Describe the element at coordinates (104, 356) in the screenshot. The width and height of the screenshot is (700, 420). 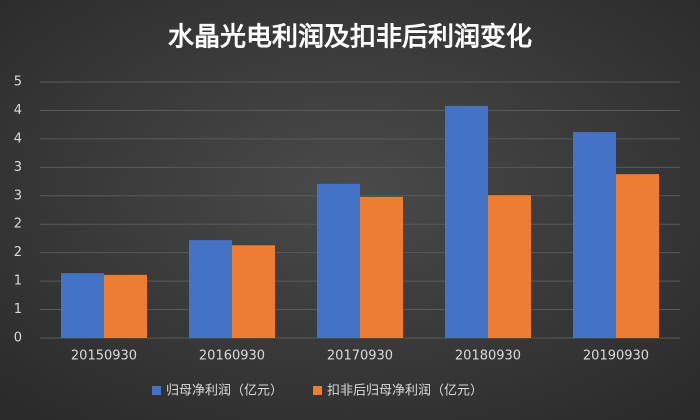
I see `x-tick-label: 20150930` at that location.